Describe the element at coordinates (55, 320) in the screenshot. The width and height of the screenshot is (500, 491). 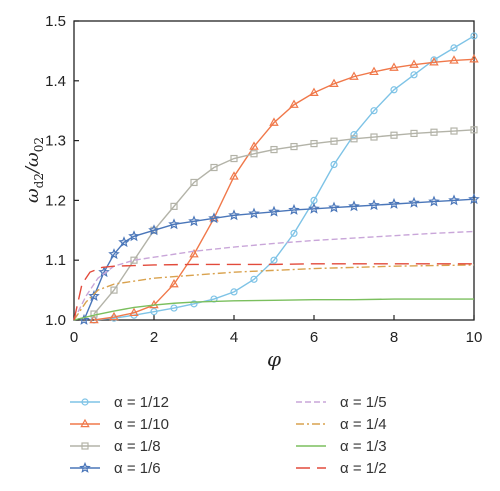
I see `y-tick-label: 1.0` at that location.